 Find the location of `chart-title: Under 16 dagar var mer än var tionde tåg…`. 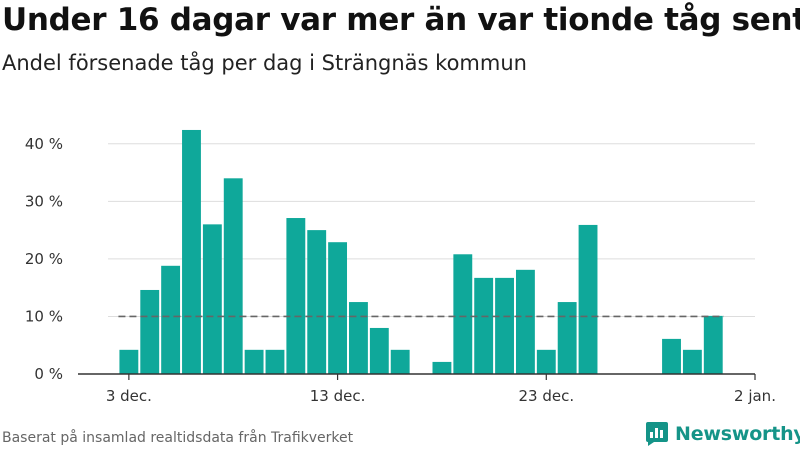

chart-title: Under 16 dagar var mer än var tionde tåg… is located at coordinates (401, 20).